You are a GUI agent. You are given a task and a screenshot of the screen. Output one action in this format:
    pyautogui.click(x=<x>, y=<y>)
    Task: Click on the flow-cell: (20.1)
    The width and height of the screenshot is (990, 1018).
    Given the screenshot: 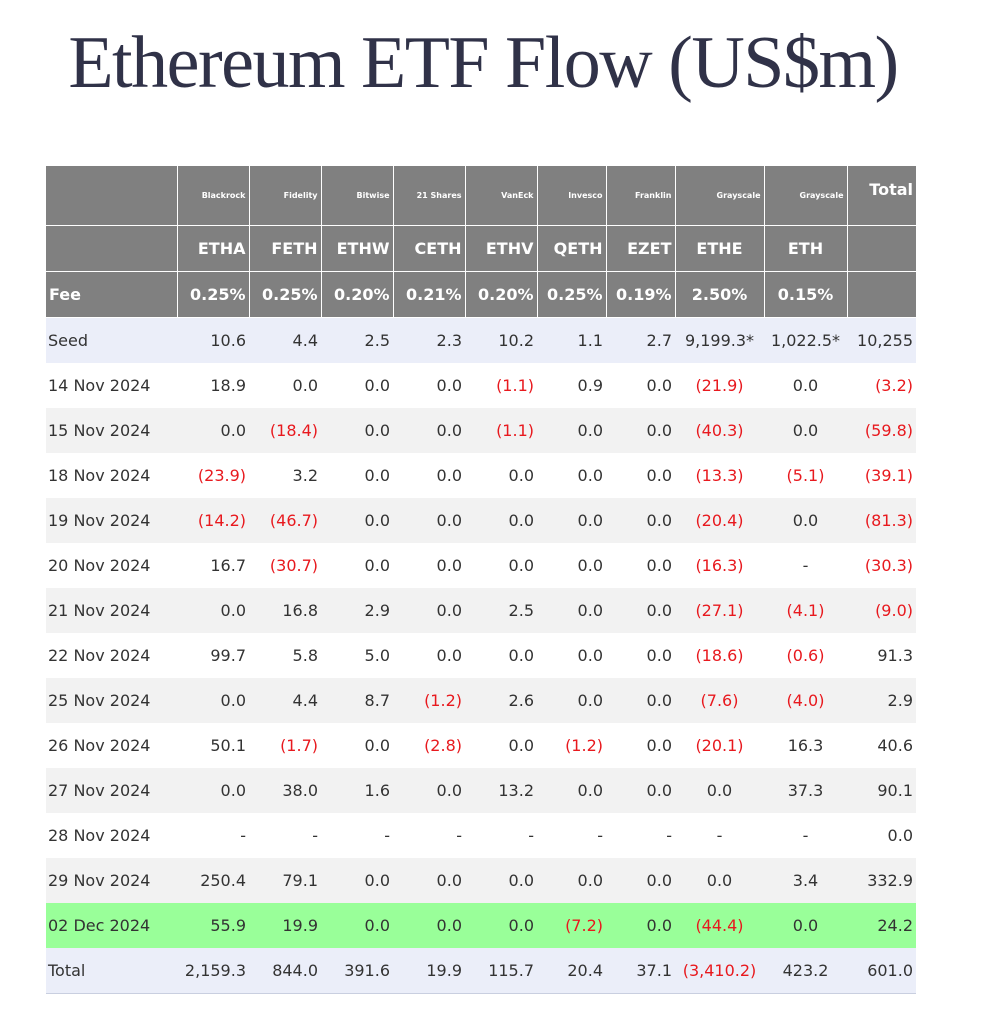 What is the action you would take?
    pyautogui.click(x=719, y=745)
    